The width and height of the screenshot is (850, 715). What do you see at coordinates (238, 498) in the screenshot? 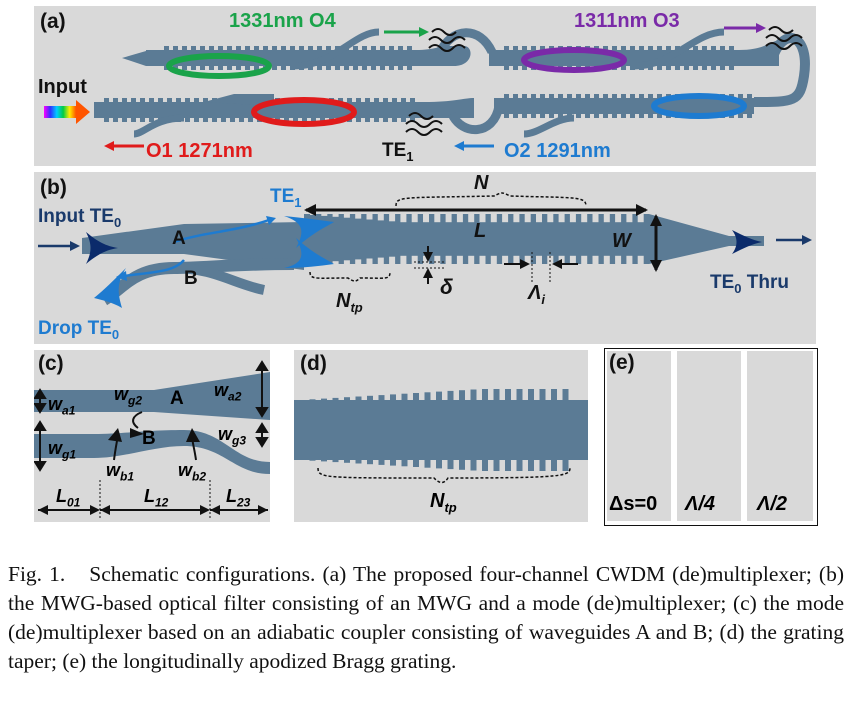
I see `l23-label: L23` at bounding box center [238, 498].